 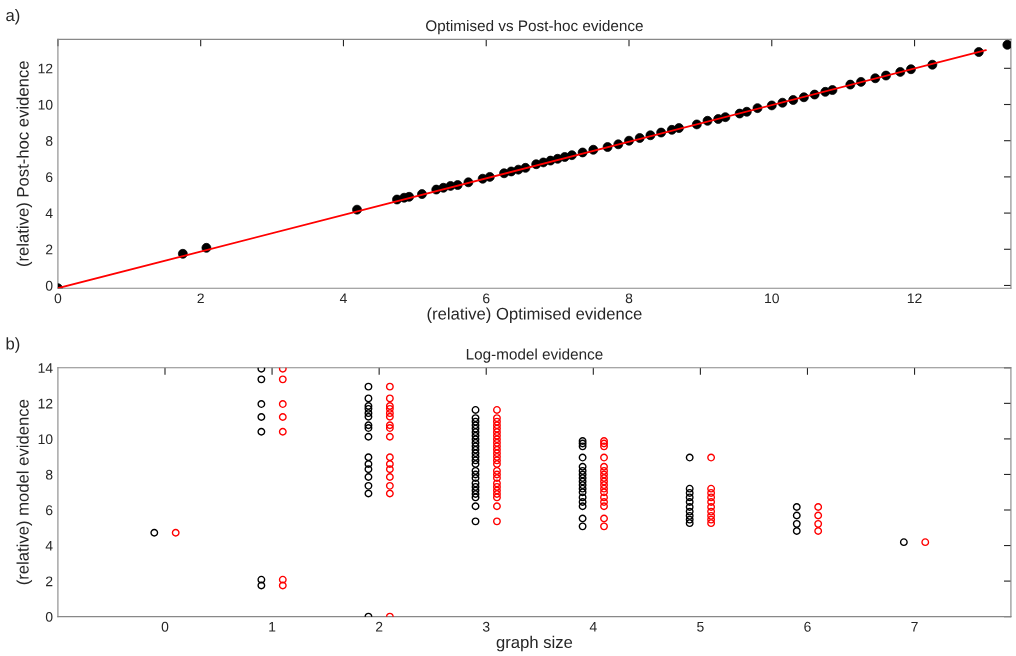 What do you see at coordinates (629, 298) in the screenshot?
I see `x-tick-label: 8` at bounding box center [629, 298].